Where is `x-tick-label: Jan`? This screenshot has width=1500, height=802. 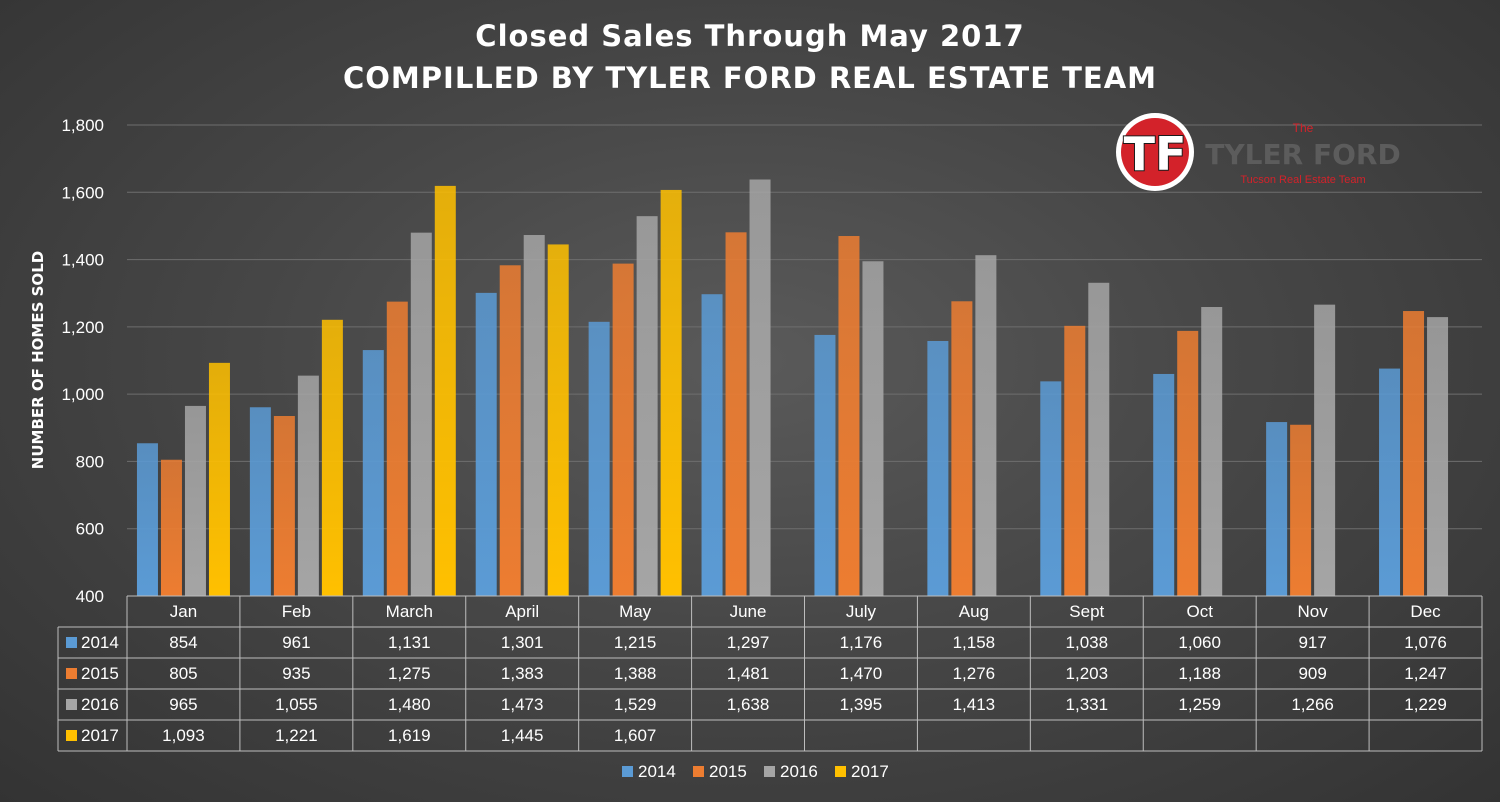
x-tick-label: Jan is located at coordinates (183, 611).